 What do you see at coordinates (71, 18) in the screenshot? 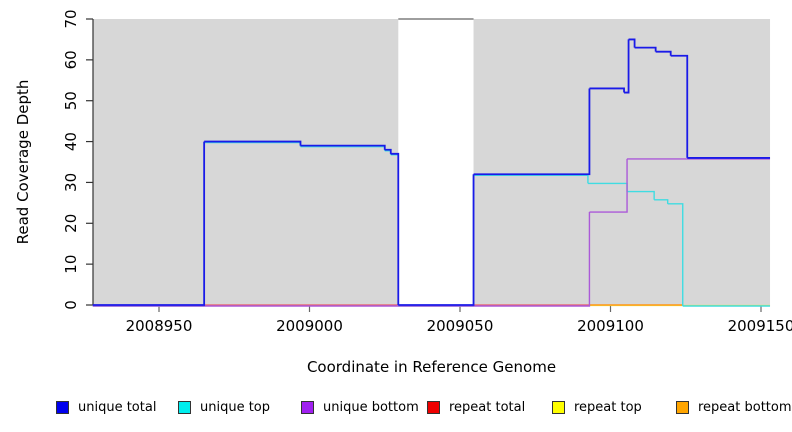
I see `y-tick-label: 70` at bounding box center [71, 18].